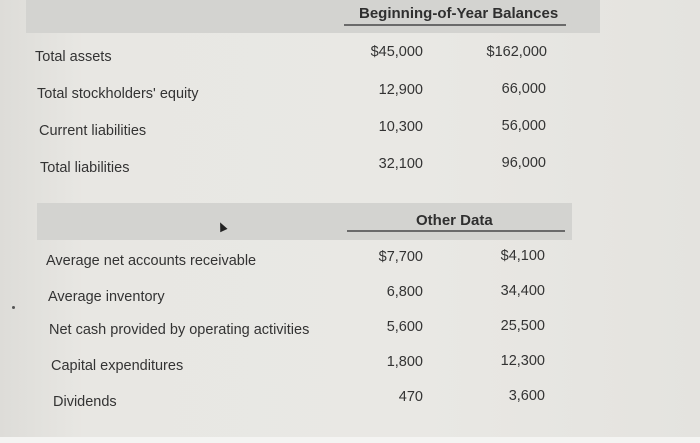 The image size is (700, 443). I want to click on total-liabilities-col2: 96,000, so click(523, 163).